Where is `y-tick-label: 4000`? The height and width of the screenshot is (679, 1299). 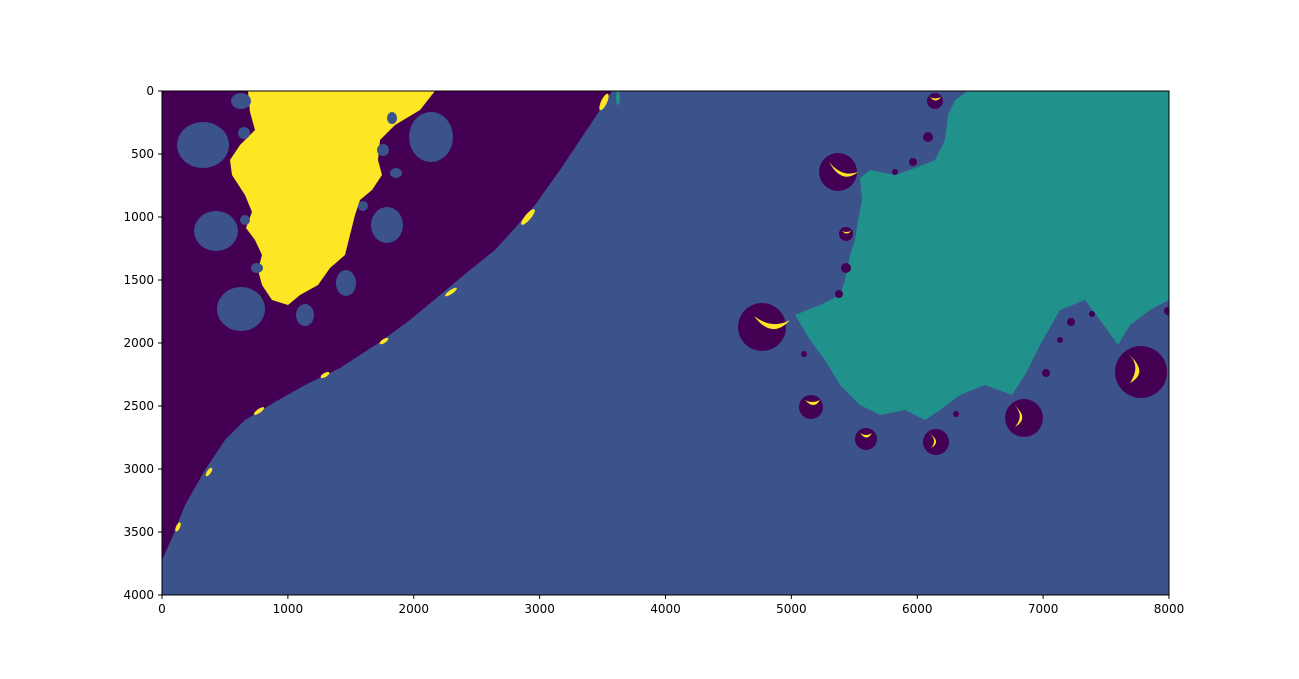 y-tick-label: 4000 is located at coordinates (138, 595).